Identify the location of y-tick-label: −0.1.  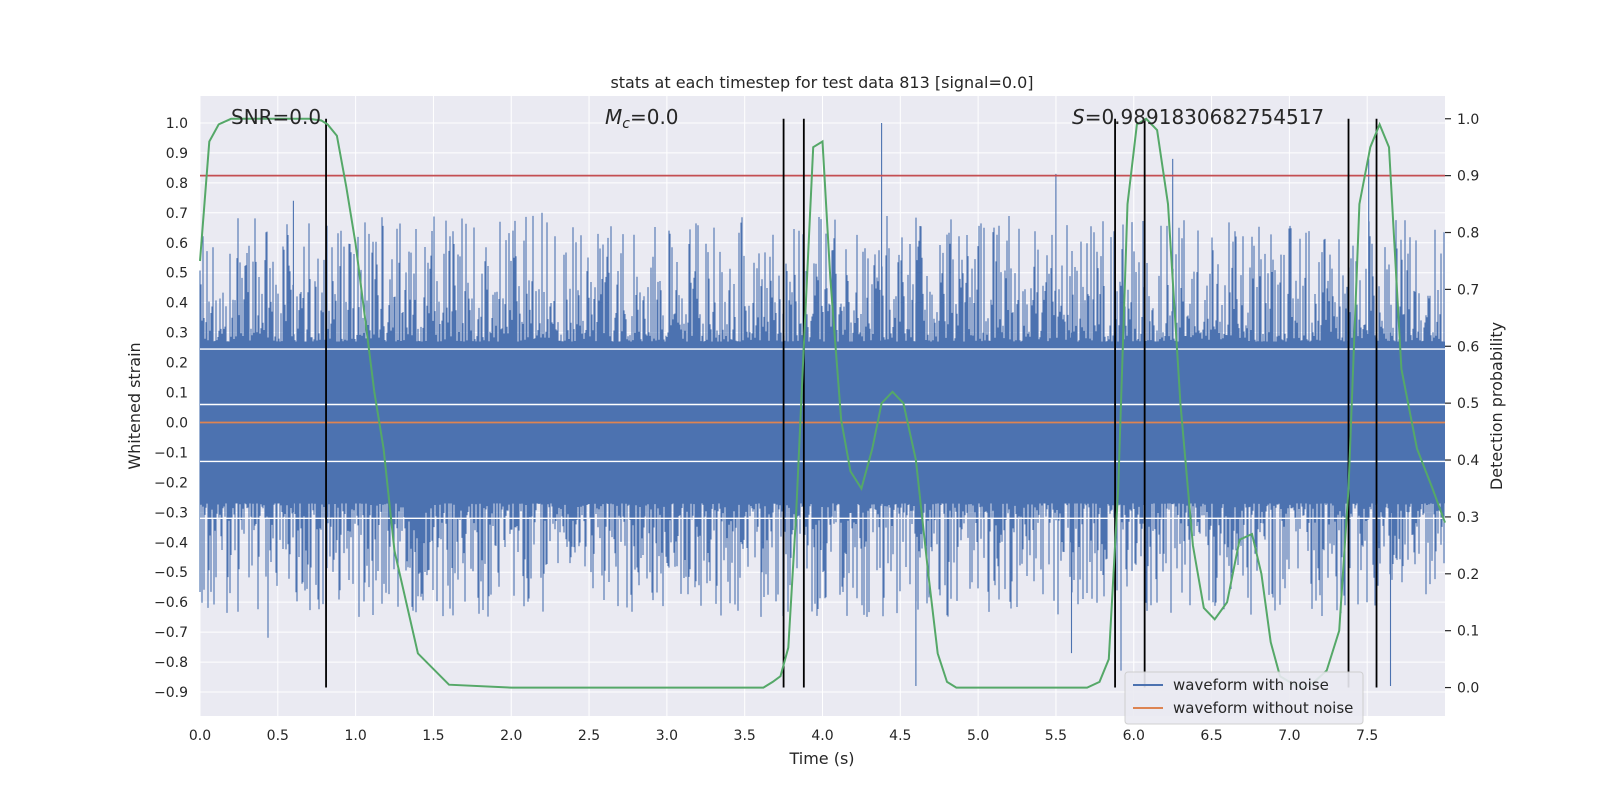
(171, 453).